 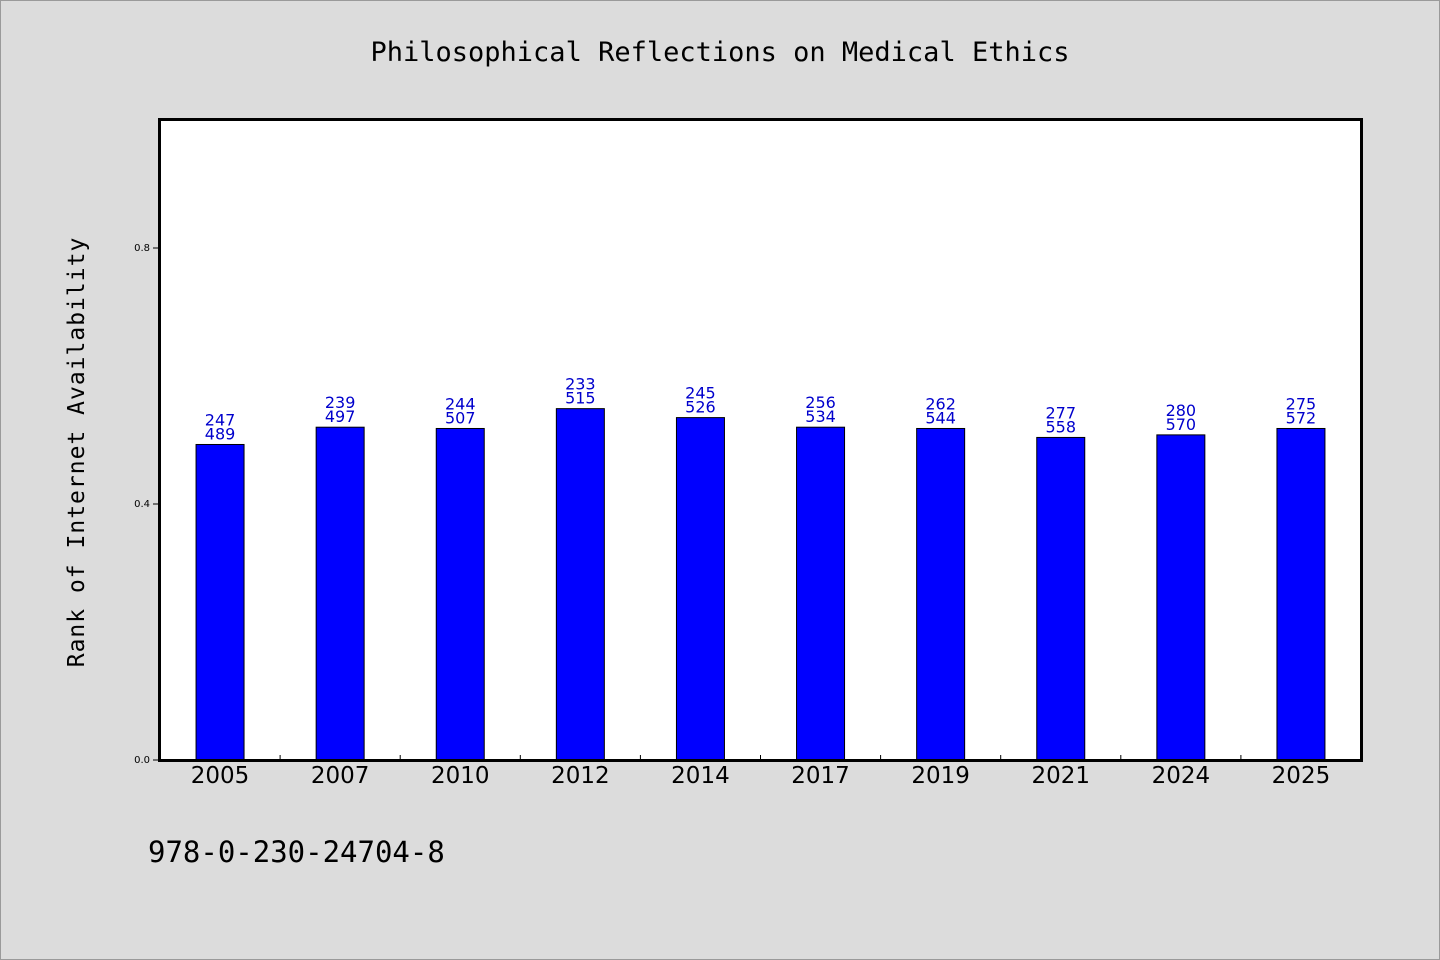 What do you see at coordinates (1301, 403) in the screenshot?
I see `data-label-top: 275` at bounding box center [1301, 403].